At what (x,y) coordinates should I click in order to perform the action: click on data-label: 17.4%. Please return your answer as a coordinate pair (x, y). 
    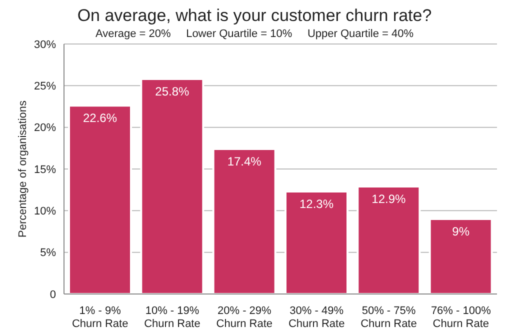
    Looking at the image, I should click on (244, 161).